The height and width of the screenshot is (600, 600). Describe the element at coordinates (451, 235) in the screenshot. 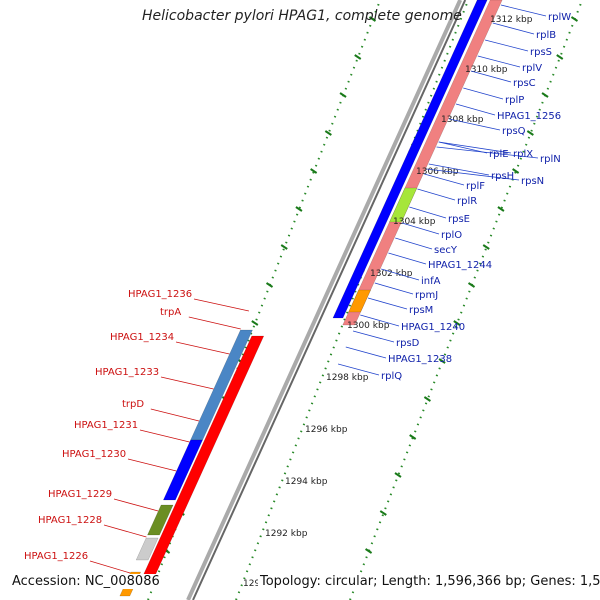

I see `gene-label: rplO` at that location.